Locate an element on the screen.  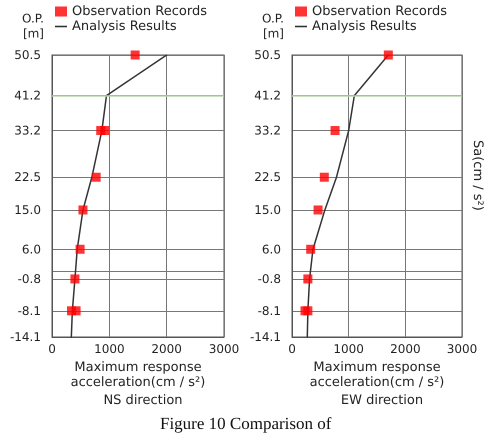
caption: Figure 10 Comparison of is located at coordinates (246, 424).